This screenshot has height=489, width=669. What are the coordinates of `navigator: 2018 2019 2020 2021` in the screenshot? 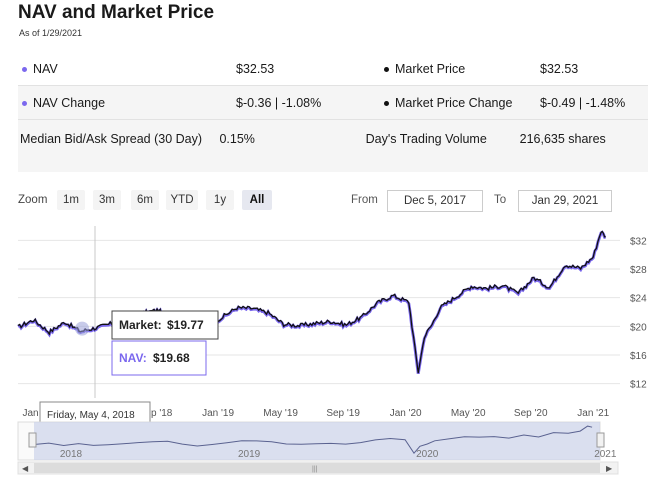 It's located at (317, 441).